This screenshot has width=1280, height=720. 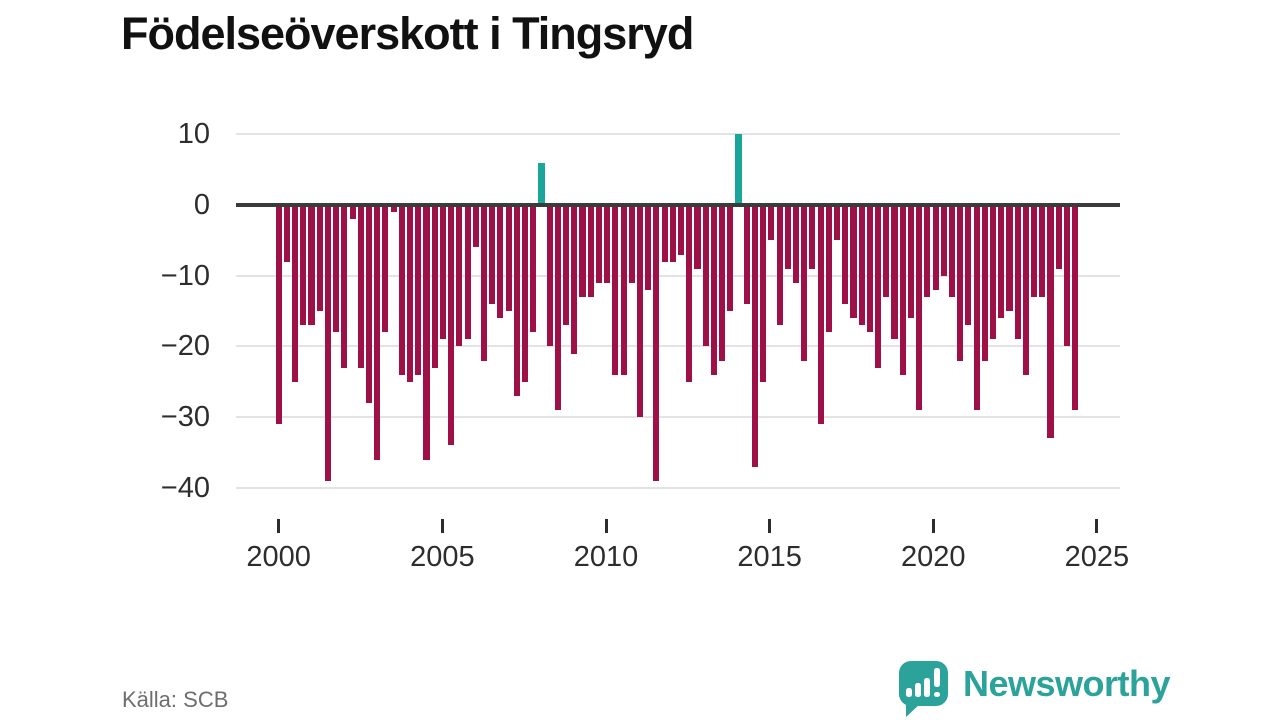 What do you see at coordinates (278, 557) in the screenshot?
I see `x-axis-tick-label: 2000` at bounding box center [278, 557].